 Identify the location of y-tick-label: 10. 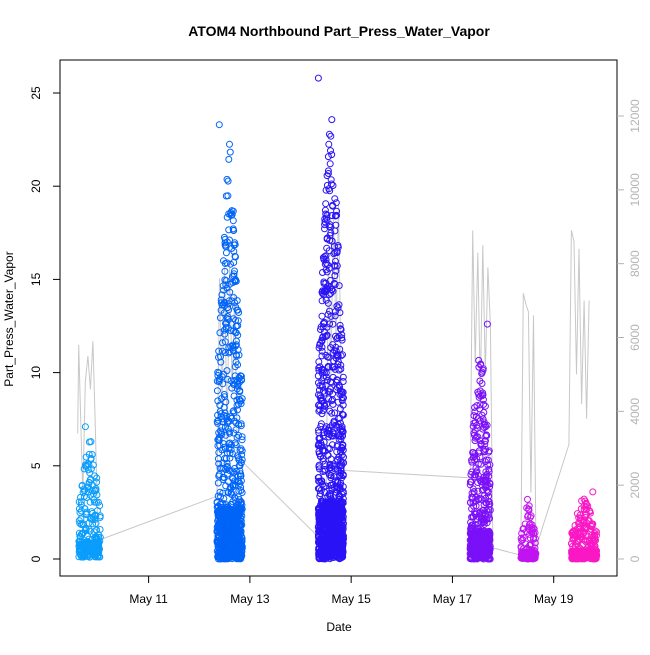
(36, 373).